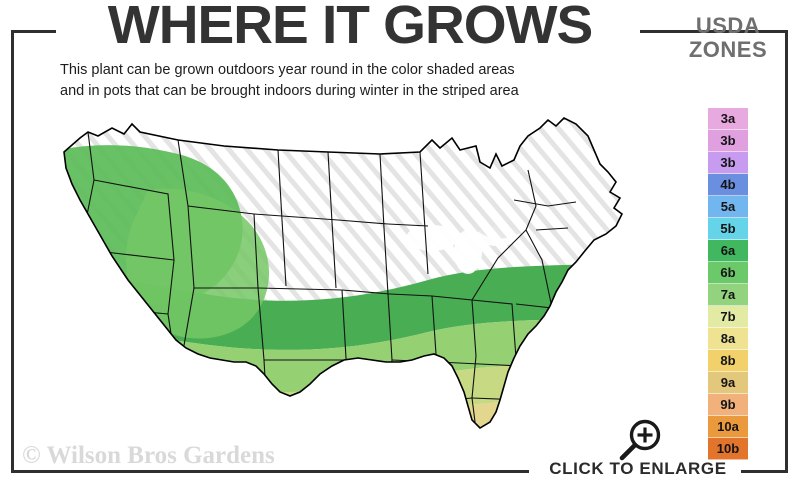 The image size is (800, 500). I want to click on page-title: WHERE IT GROWS, so click(350, 27).